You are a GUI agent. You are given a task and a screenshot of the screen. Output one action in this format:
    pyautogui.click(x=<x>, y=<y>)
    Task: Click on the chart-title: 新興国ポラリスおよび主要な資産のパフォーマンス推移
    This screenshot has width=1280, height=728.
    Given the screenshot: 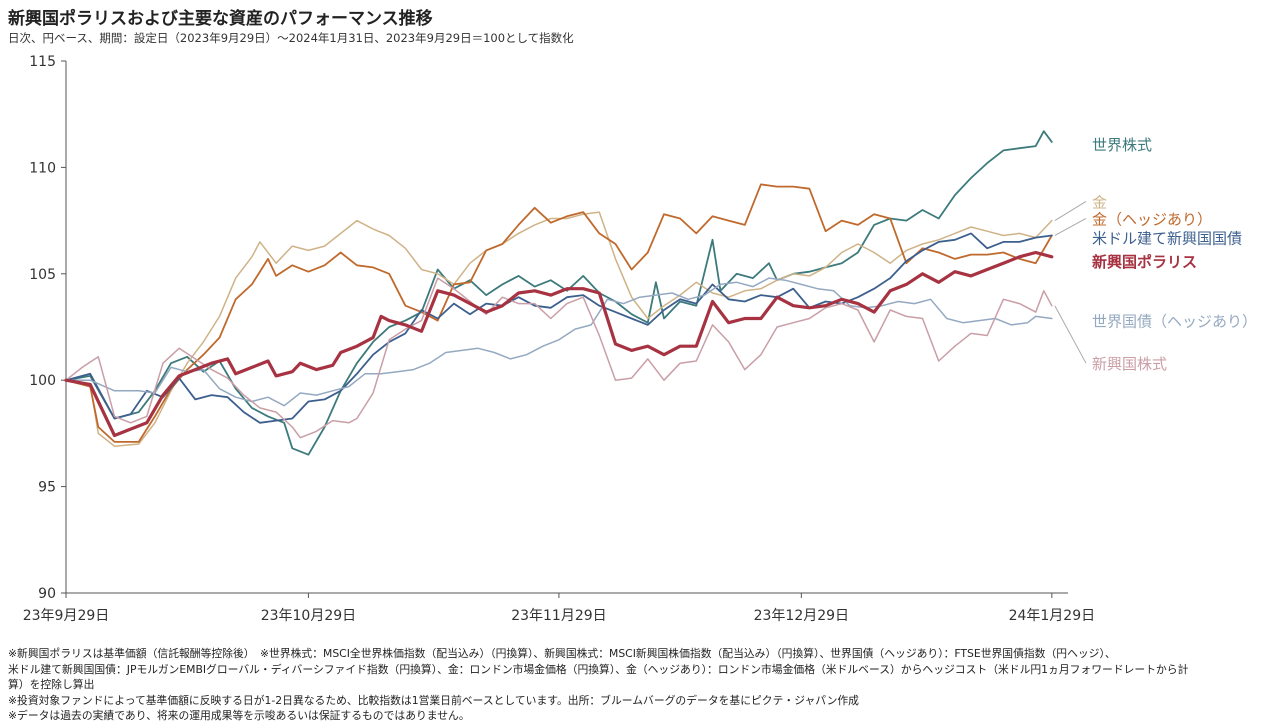 What is the action you would take?
    pyautogui.click(x=220, y=19)
    